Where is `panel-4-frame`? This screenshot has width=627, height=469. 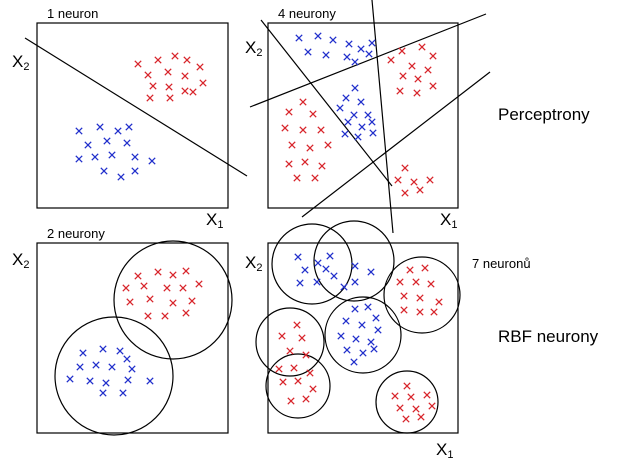 panel-4-frame is located at coordinates (363, 338).